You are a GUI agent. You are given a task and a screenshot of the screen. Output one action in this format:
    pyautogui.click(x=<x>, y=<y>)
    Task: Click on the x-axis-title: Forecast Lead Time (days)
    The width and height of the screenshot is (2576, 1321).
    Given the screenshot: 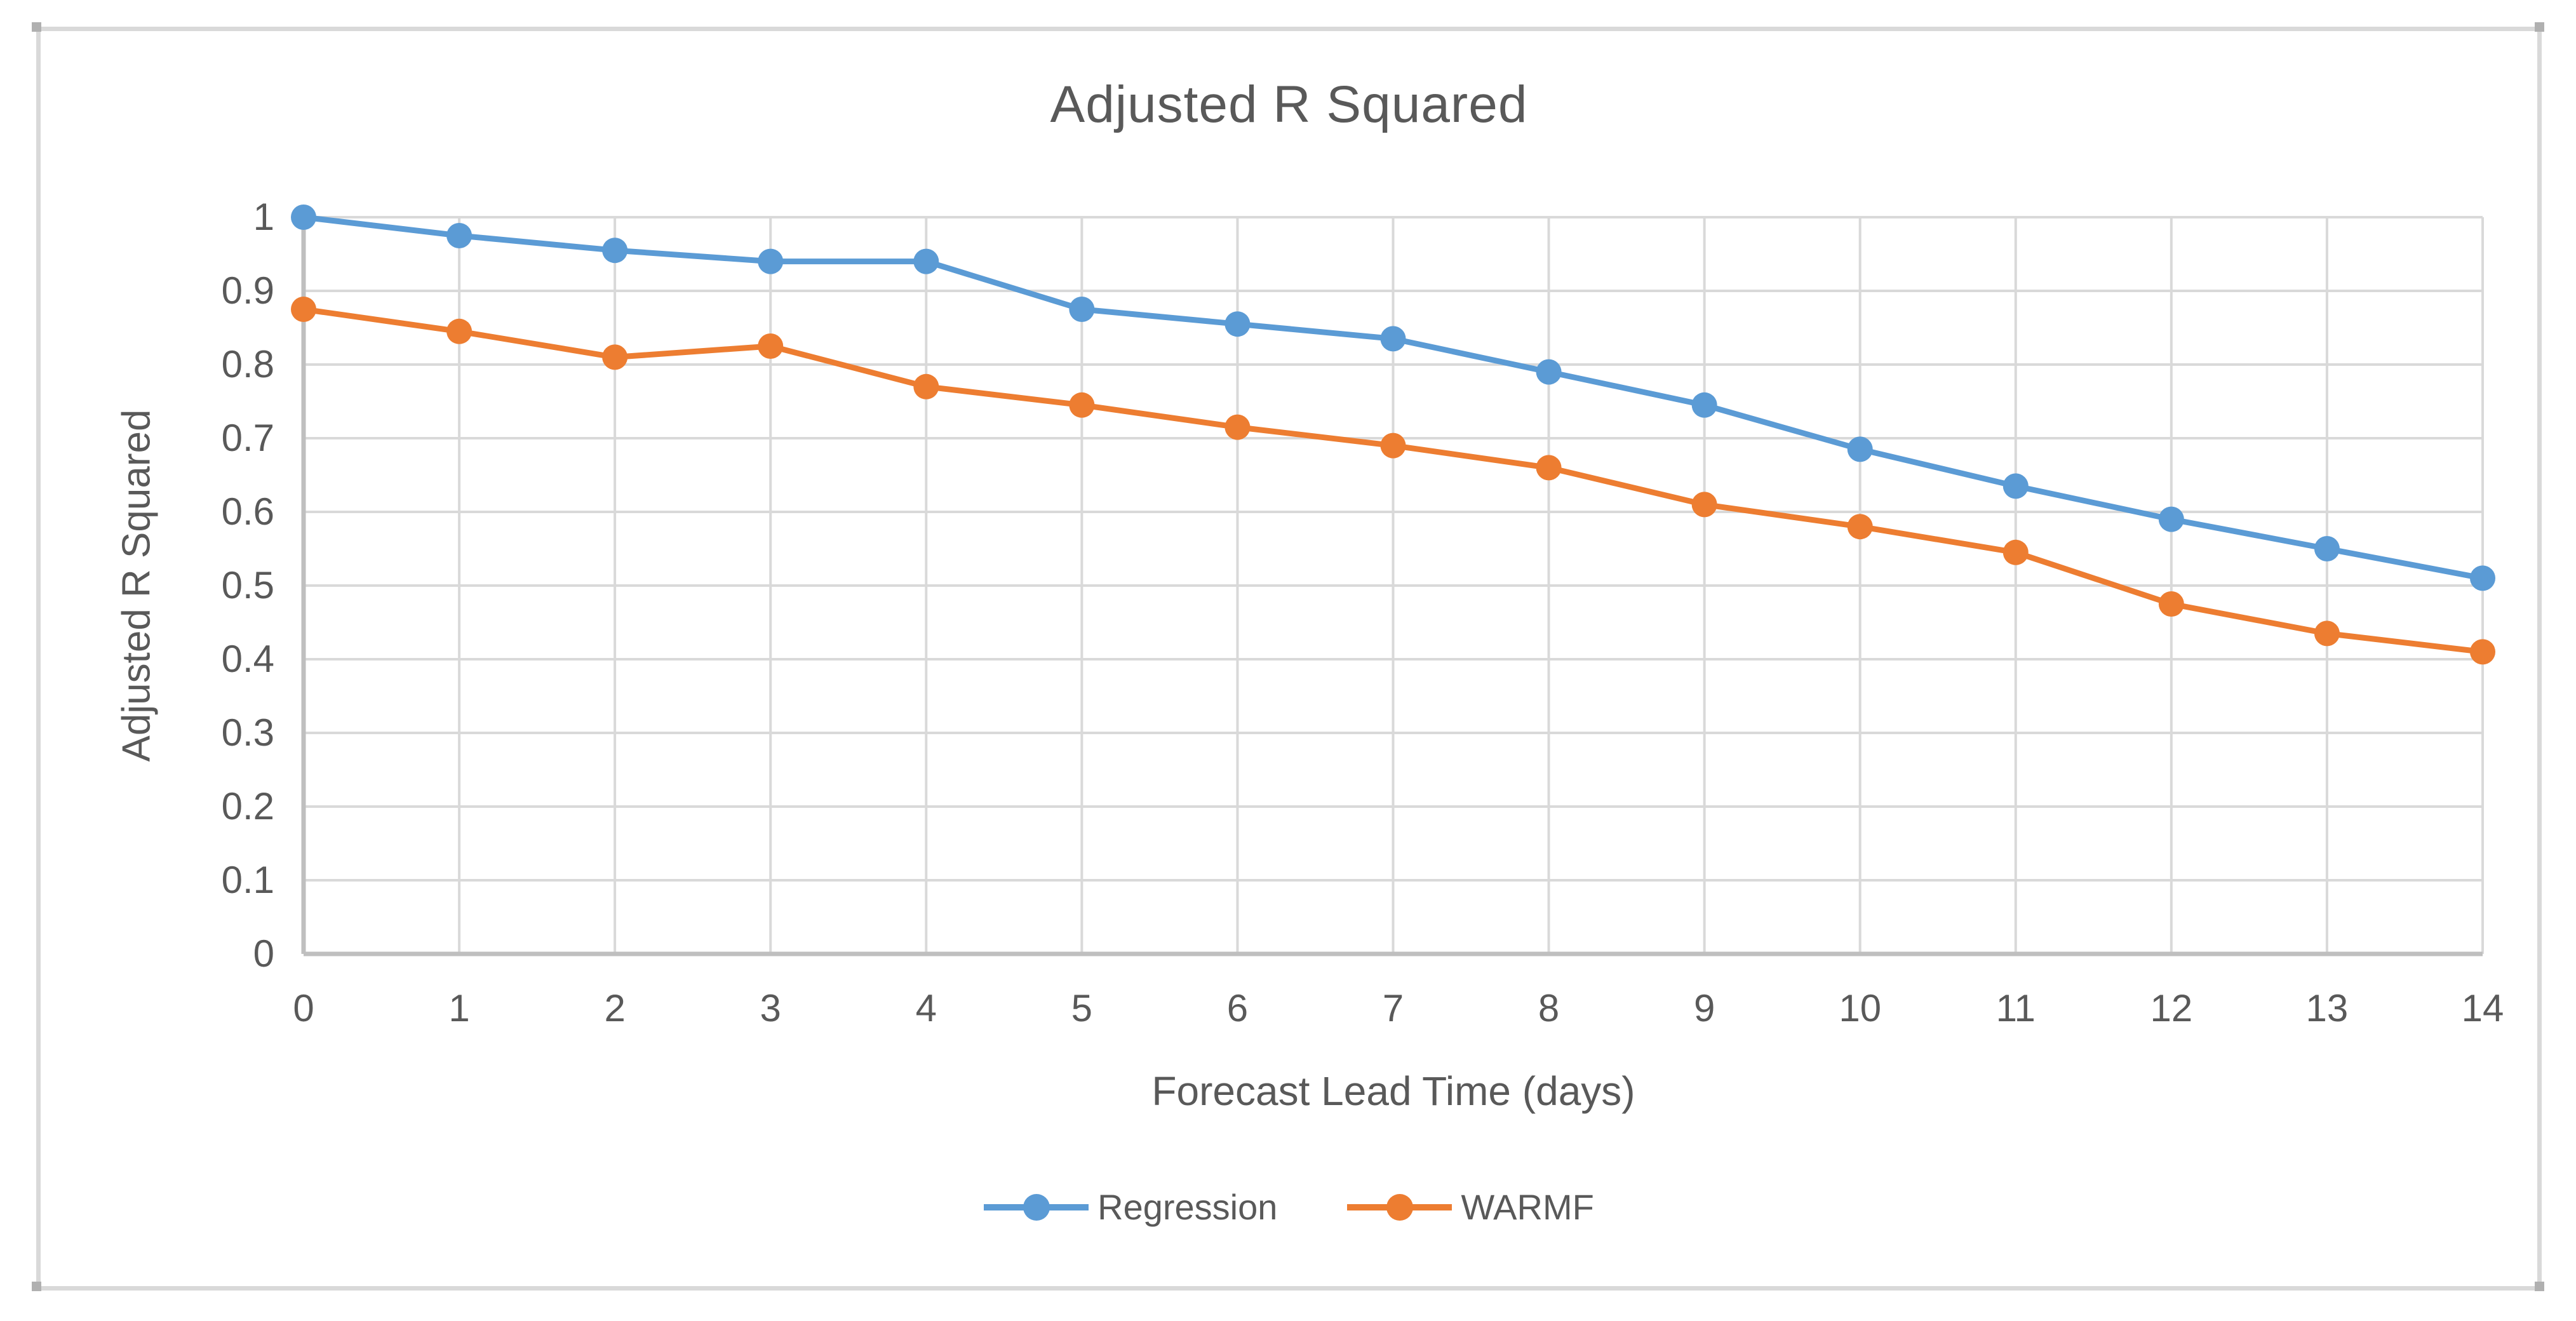 What is the action you would take?
    pyautogui.click(x=1393, y=1091)
    